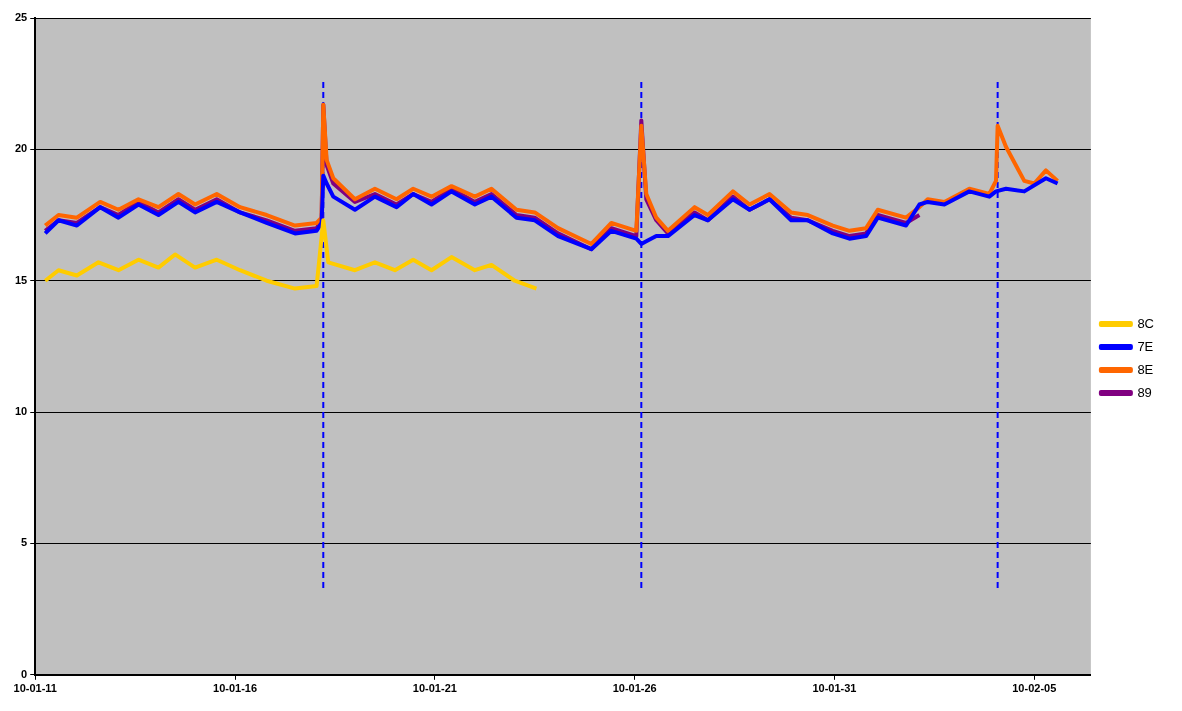 This screenshot has height=711, width=1182. Describe the element at coordinates (434, 688) in the screenshot. I see `x-tick-label: 10-01-21` at that location.